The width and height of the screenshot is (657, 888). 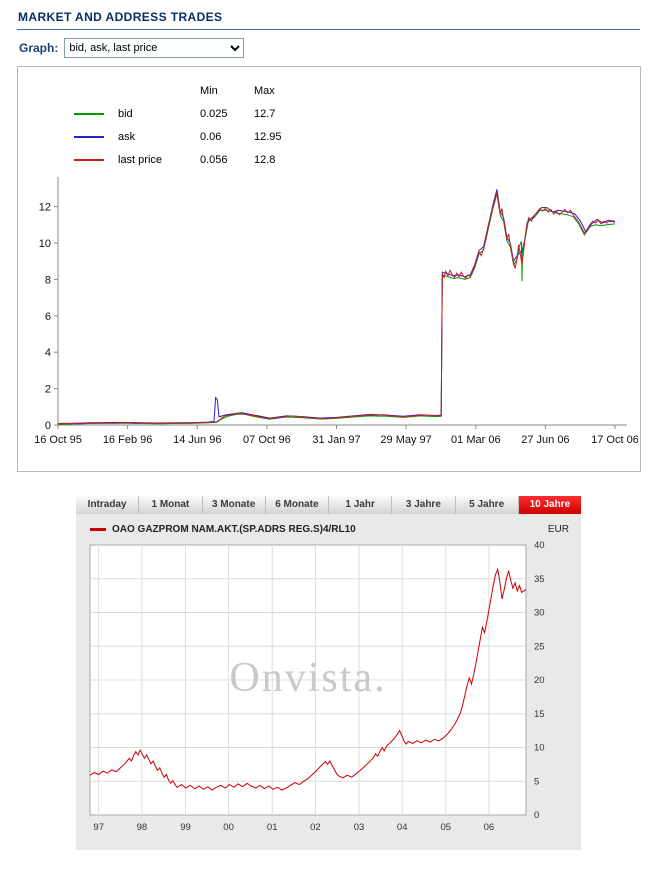 What do you see at coordinates (489, 827) in the screenshot?
I see `svg-text: 06` at bounding box center [489, 827].